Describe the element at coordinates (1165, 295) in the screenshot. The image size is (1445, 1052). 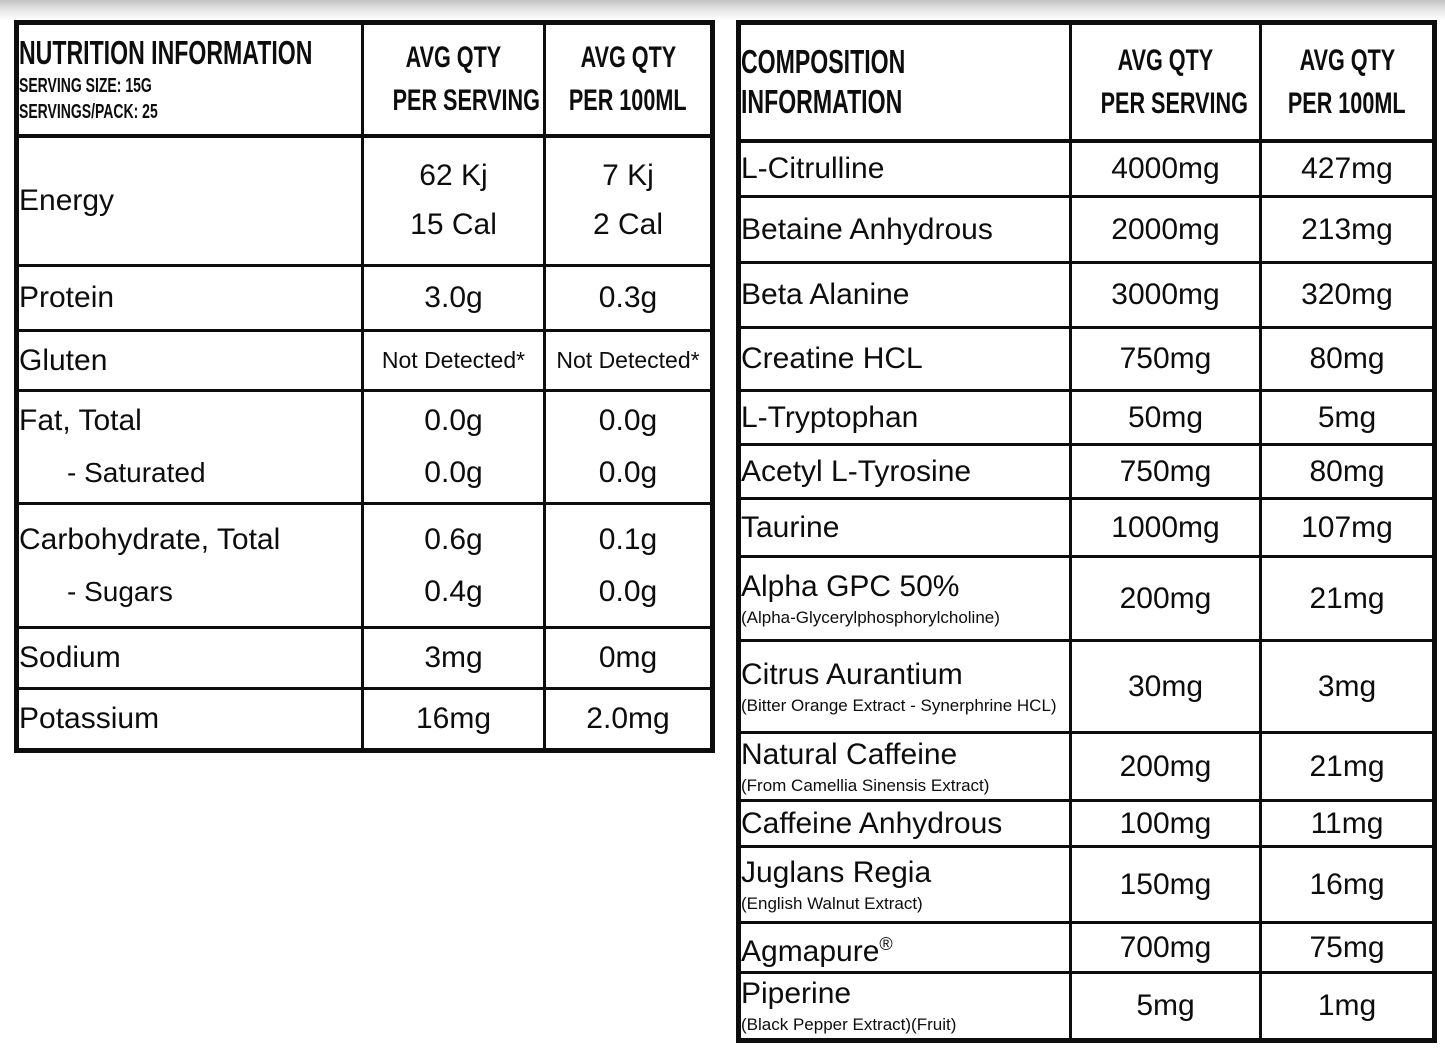
I see `value-per-serving: 3000mg` at that location.